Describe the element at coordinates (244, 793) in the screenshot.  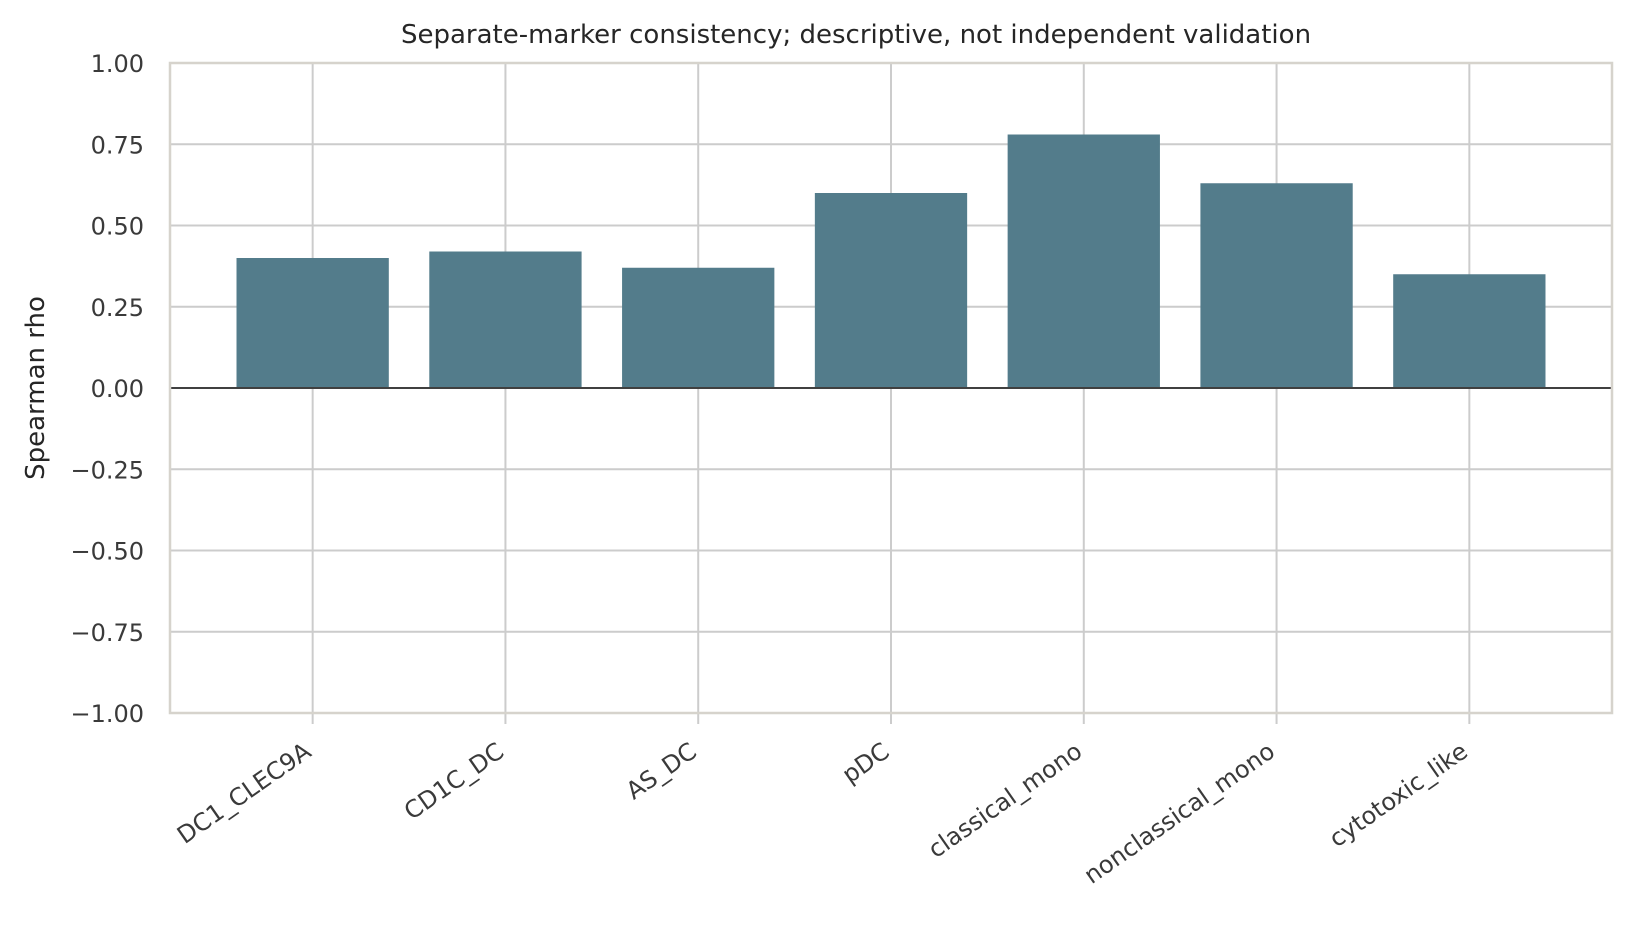
I see `x-tick-label: DC1_CLEC9A` at that location.